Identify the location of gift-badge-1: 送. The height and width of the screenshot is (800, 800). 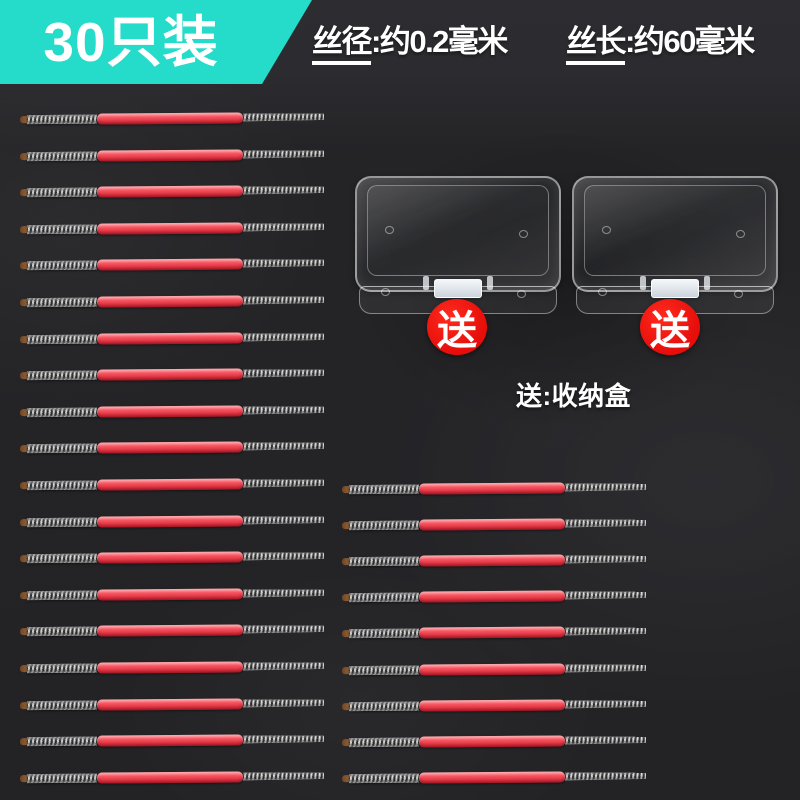
(457, 327).